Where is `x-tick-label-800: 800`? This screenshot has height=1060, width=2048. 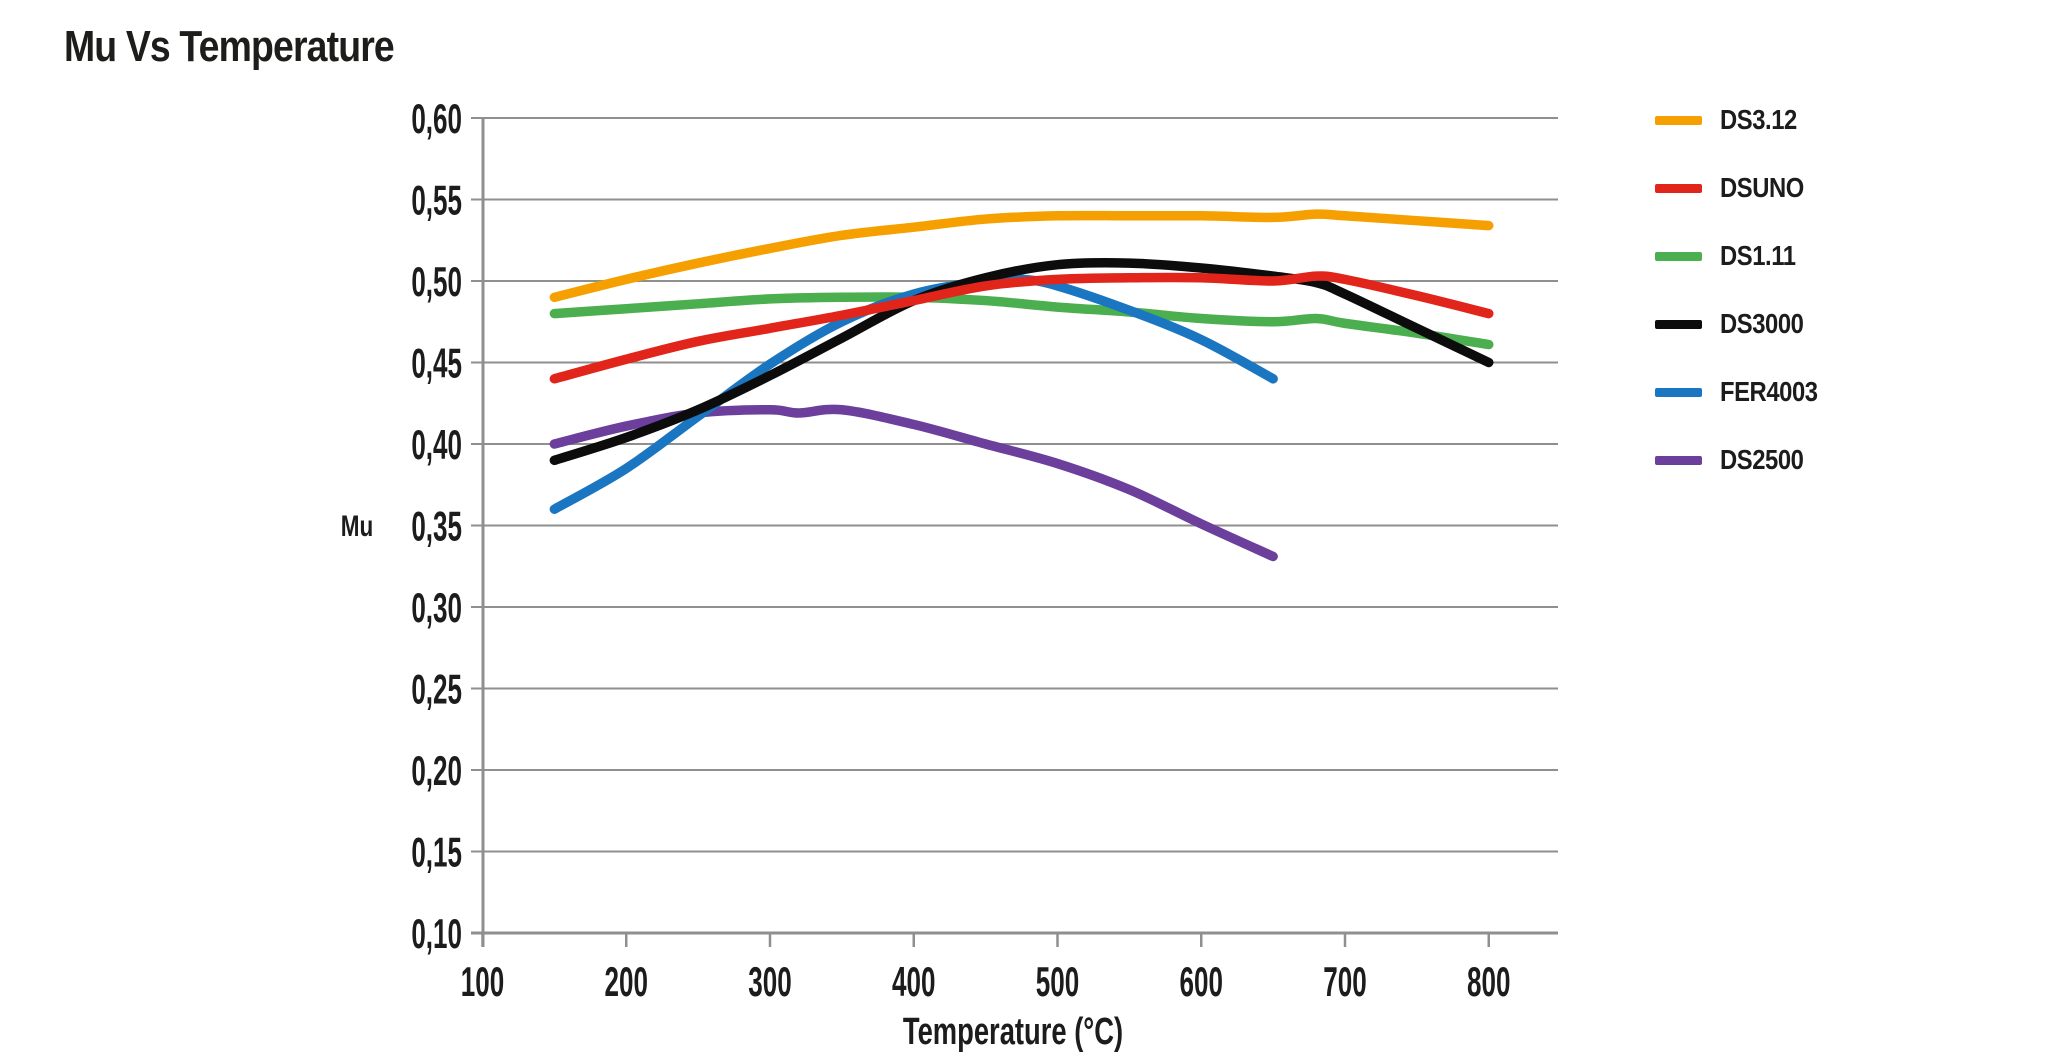 x-tick-label-800: 800 is located at coordinates (1488, 982).